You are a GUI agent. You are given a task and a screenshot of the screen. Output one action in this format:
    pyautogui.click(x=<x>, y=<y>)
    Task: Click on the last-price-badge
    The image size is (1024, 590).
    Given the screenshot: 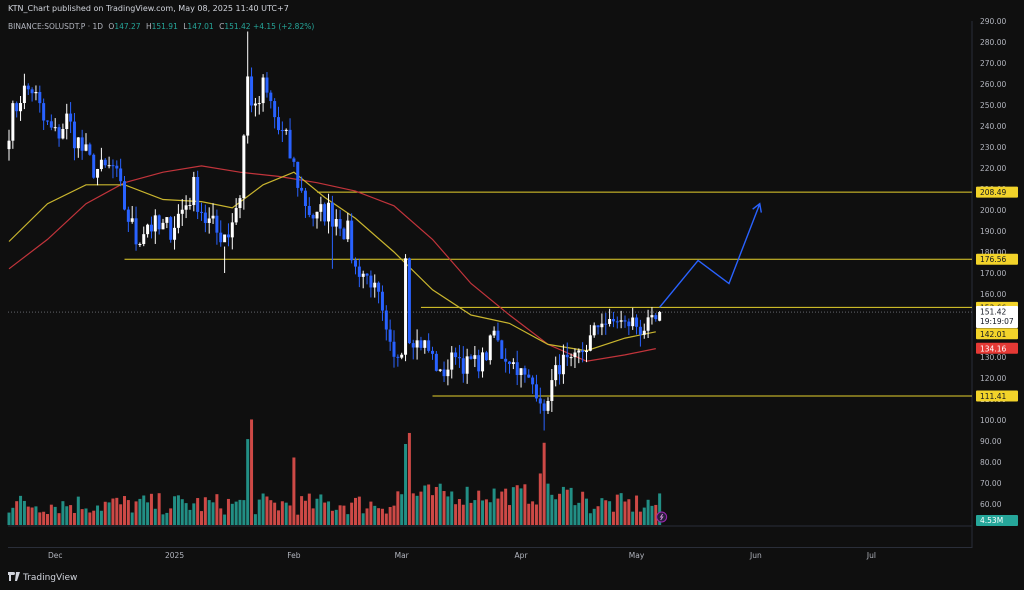 What is the action you would take?
    pyautogui.click(x=997, y=317)
    